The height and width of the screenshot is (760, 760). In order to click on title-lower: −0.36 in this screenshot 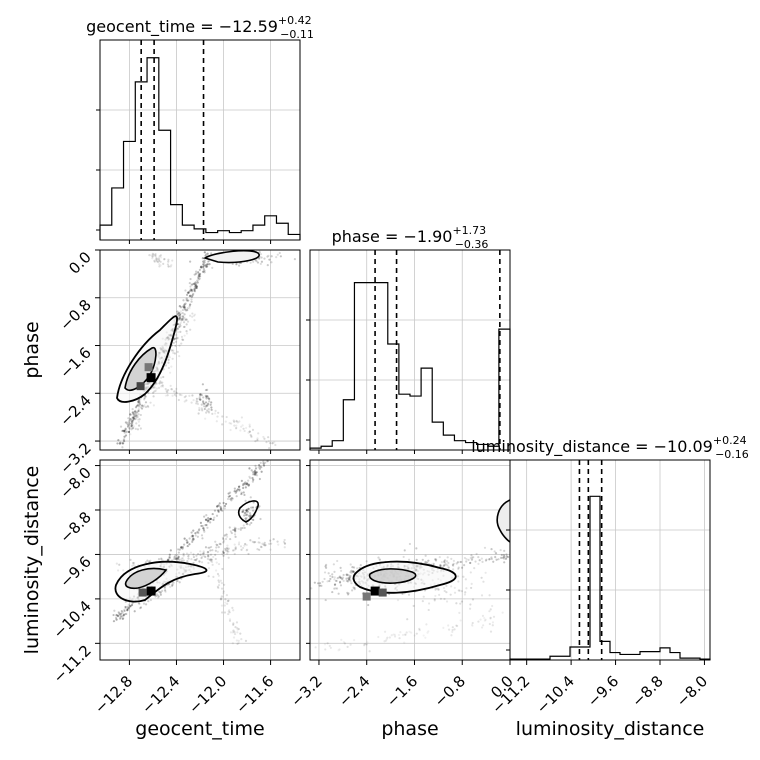, I will do `click(472, 244)`.